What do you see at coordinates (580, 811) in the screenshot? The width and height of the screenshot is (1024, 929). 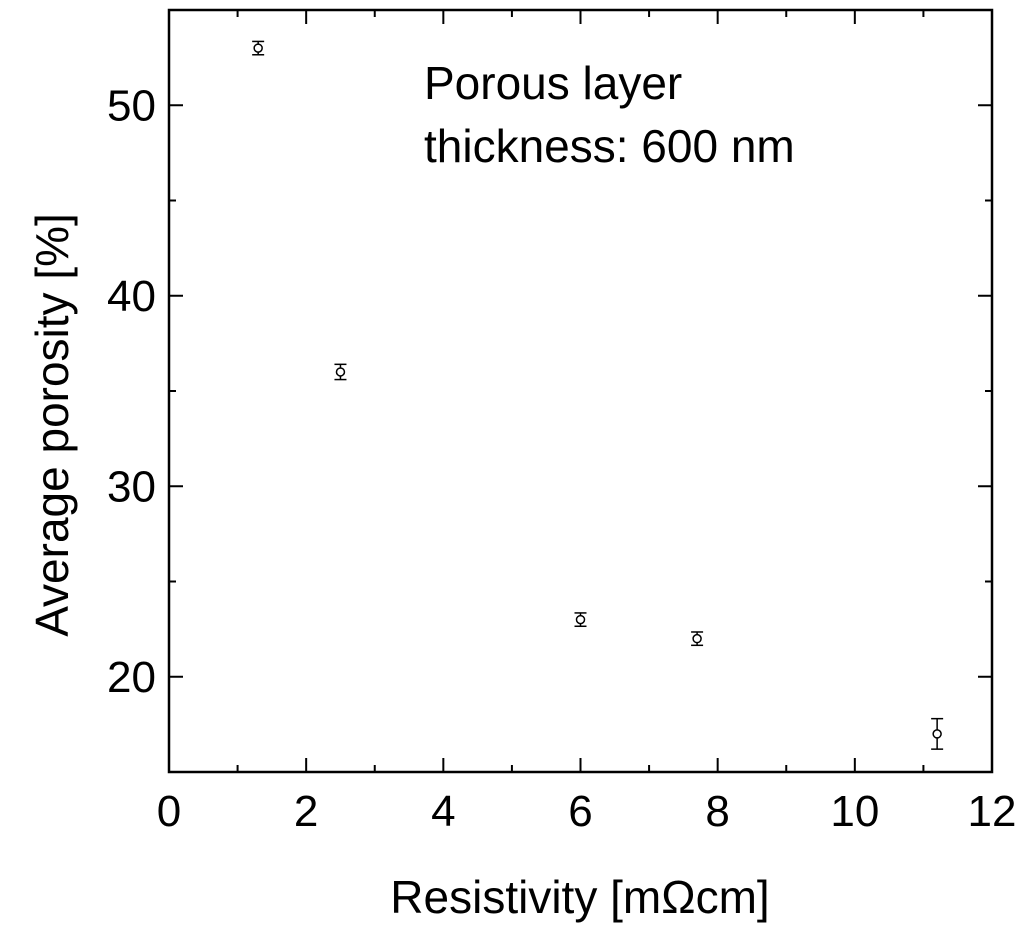 I see `x-tick-label: 6` at bounding box center [580, 811].